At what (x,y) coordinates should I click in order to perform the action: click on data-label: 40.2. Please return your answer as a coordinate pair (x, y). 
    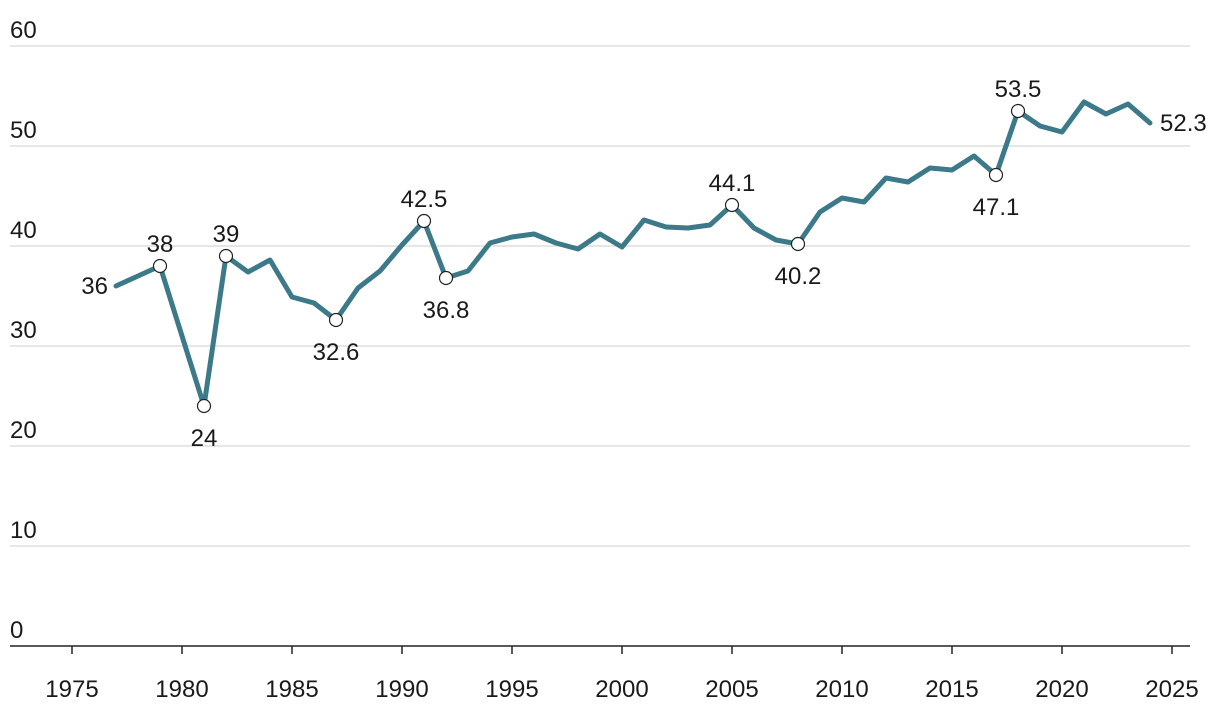
    Looking at the image, I should click on (798, 276).